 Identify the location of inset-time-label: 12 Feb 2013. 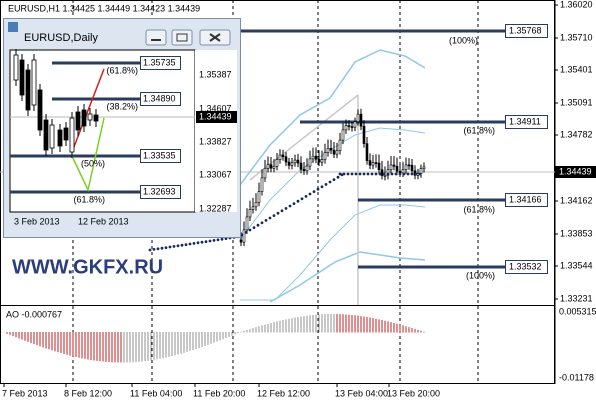
(103, 221).